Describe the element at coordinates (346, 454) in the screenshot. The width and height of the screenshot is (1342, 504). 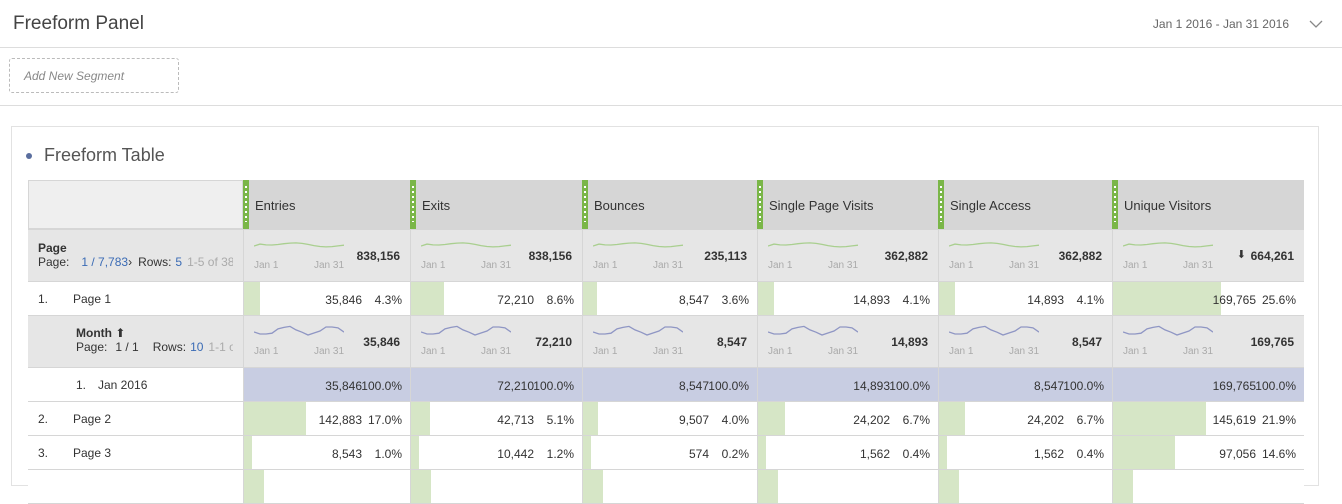
I see `metric-value: 8,543` at that location.